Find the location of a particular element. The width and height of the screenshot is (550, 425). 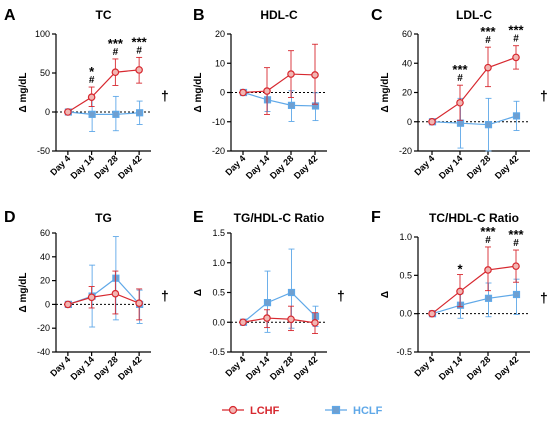

panel-letter: A is located at coordinates (10, 15).